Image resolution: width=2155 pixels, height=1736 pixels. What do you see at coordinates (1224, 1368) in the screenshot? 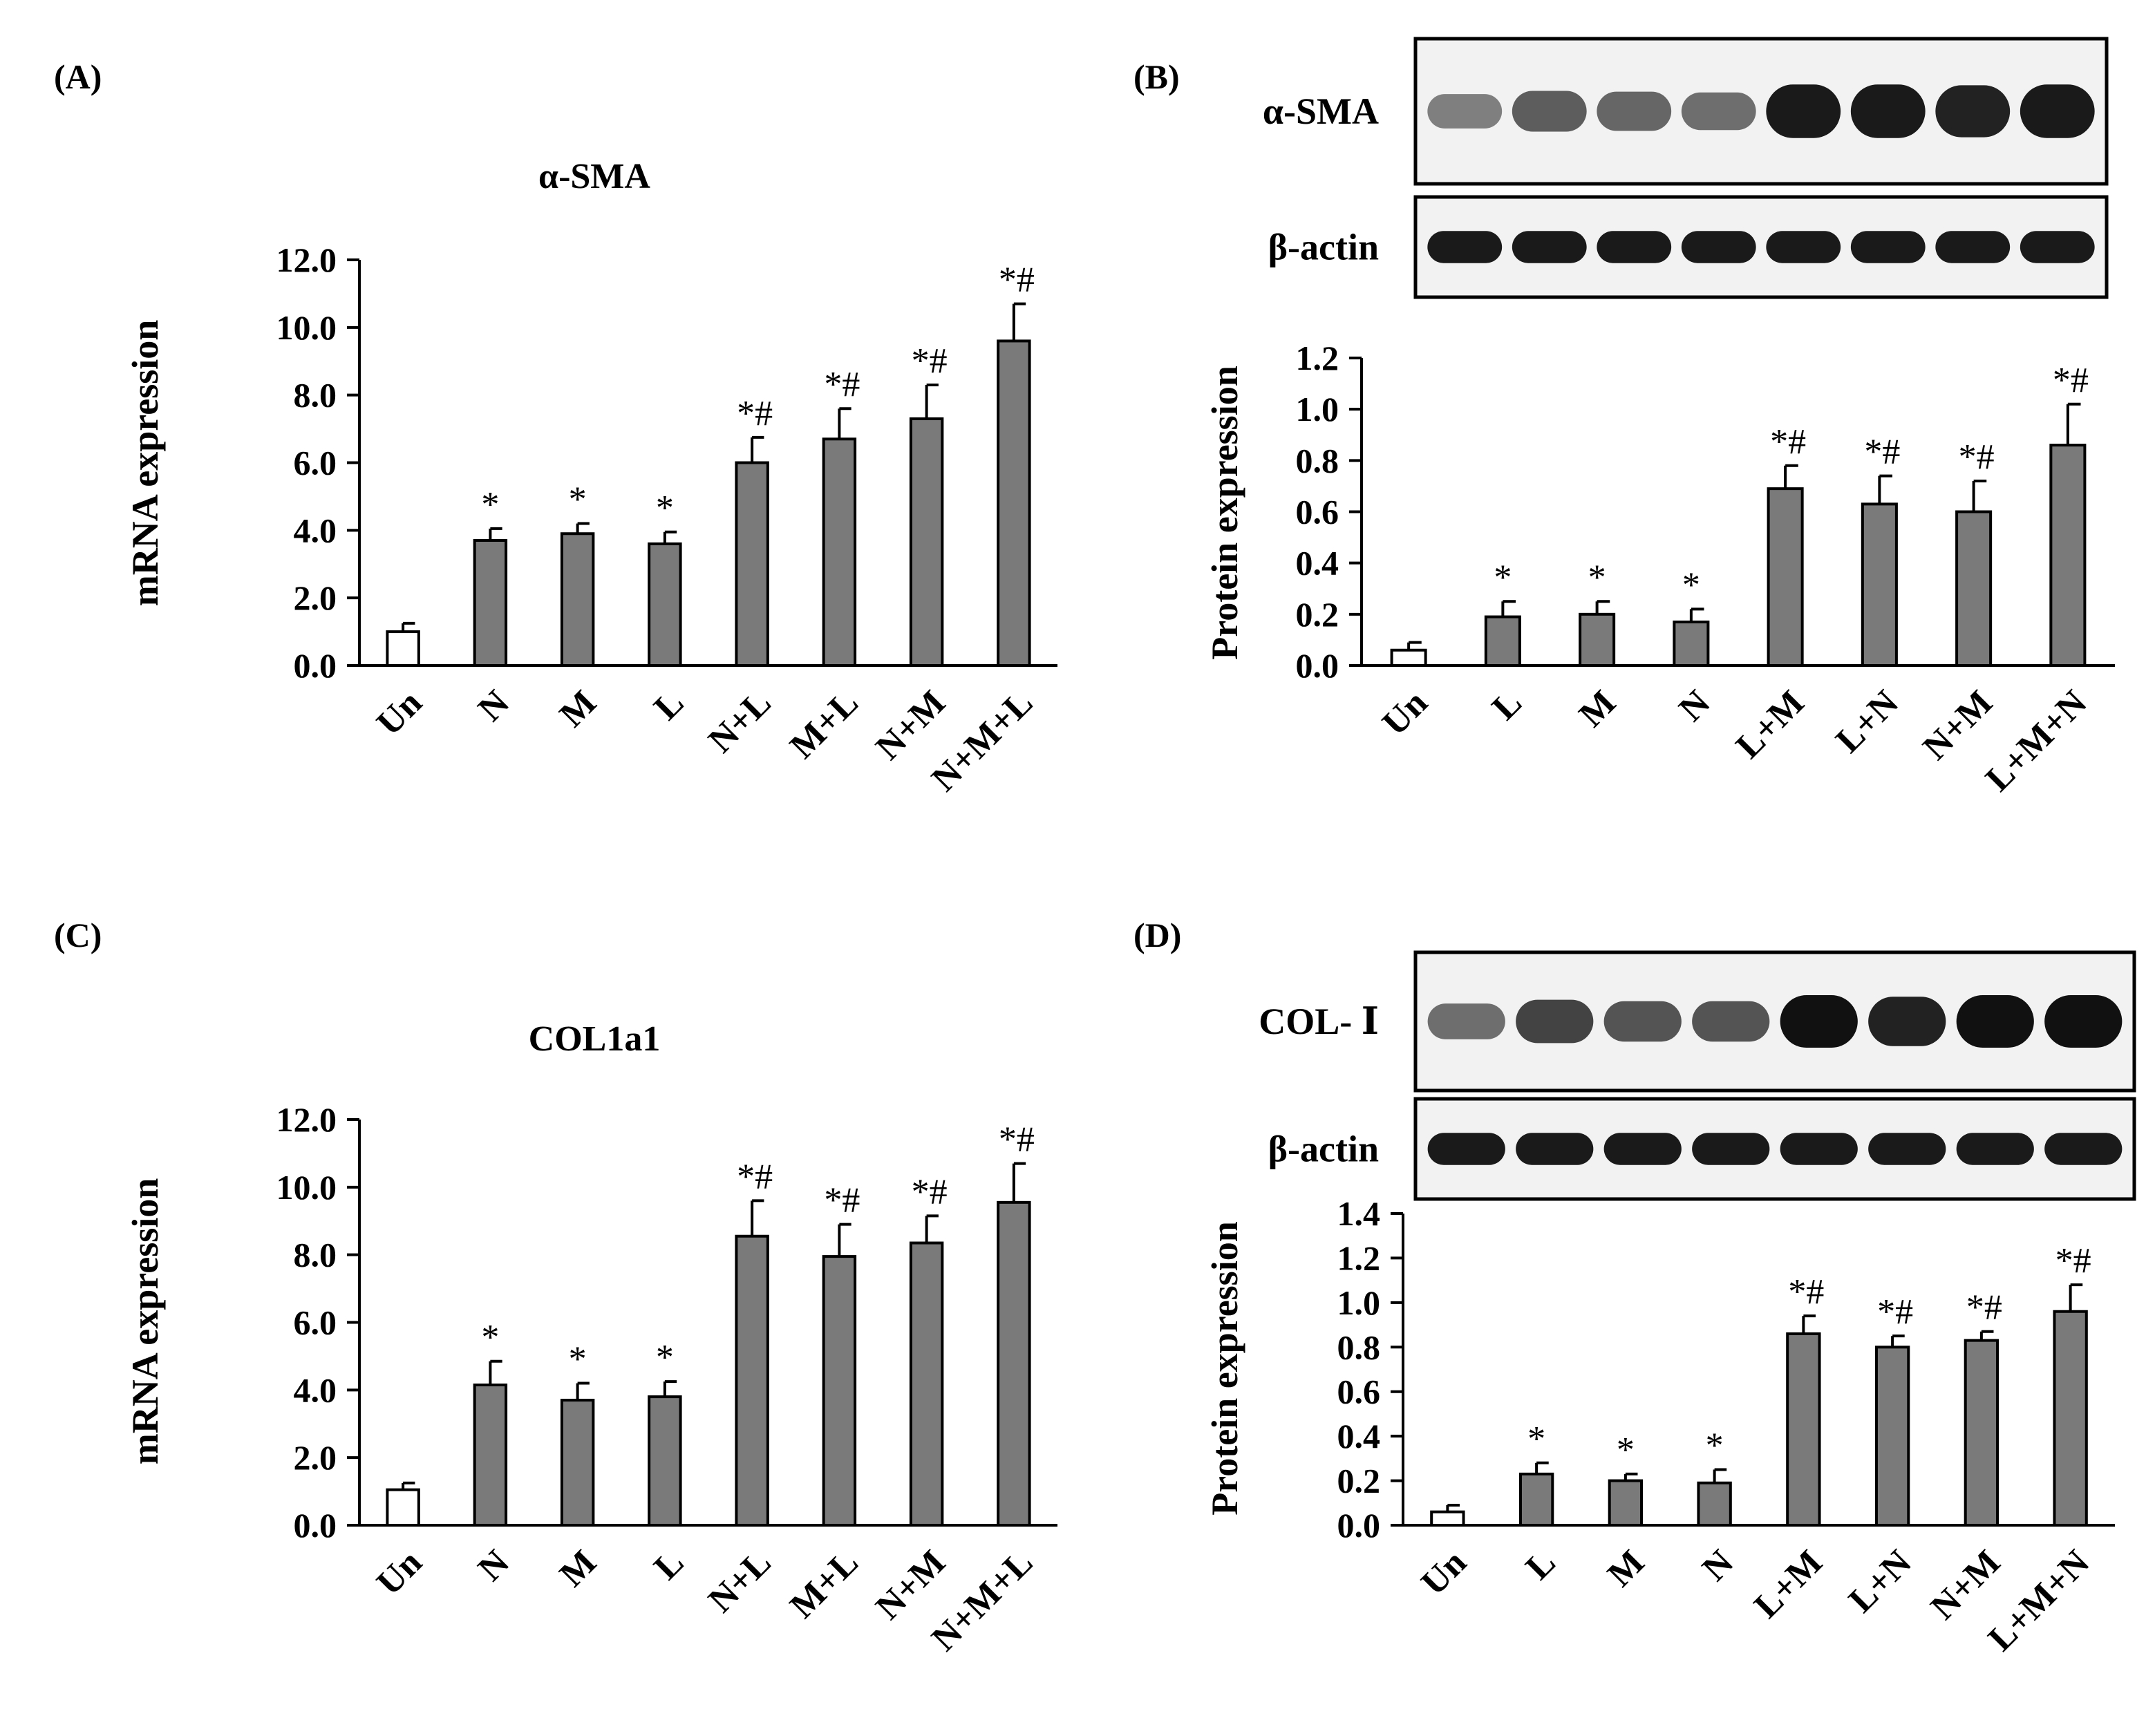
I see `y-axis-label: Protein expression` at bounding box center [1224, 1368].